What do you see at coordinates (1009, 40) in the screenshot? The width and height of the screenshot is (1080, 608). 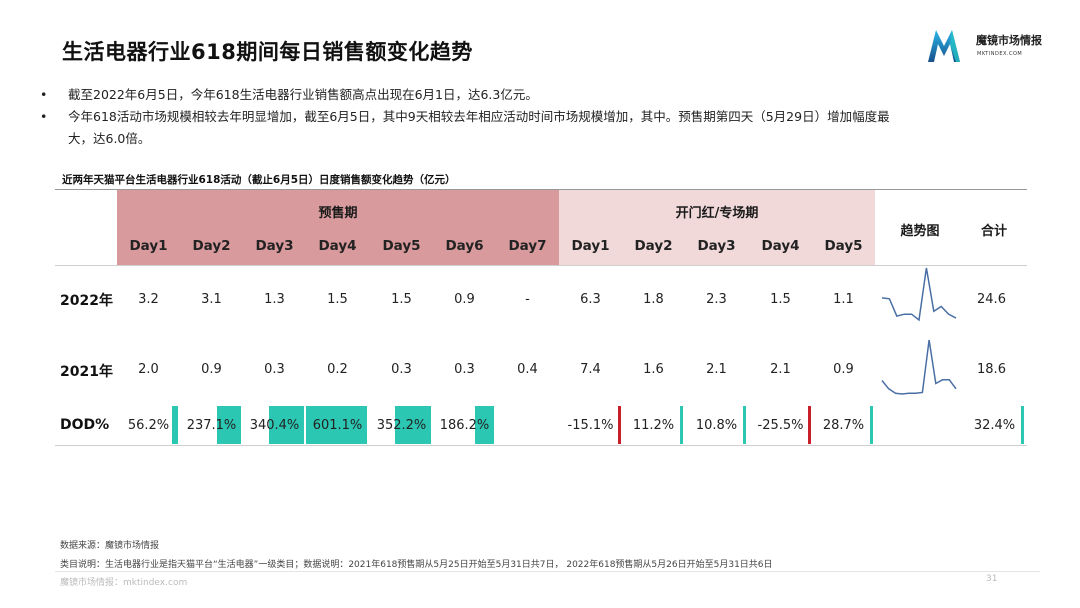 I see `brand-name: 魔镜市场情报` at bounding box center [1009, 40].